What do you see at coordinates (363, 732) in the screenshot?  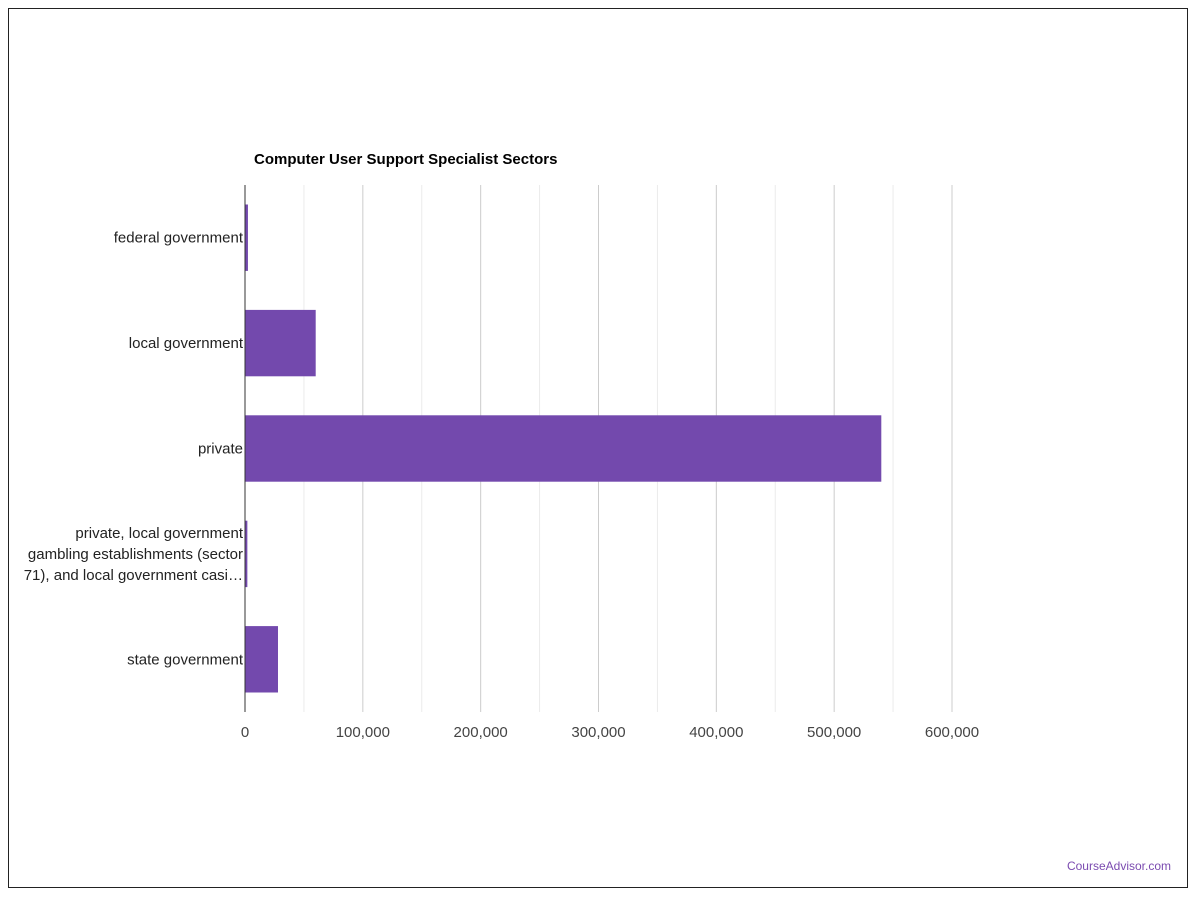 I see `x-tick-label-1: 100,000` at bounding box center [363, 732].